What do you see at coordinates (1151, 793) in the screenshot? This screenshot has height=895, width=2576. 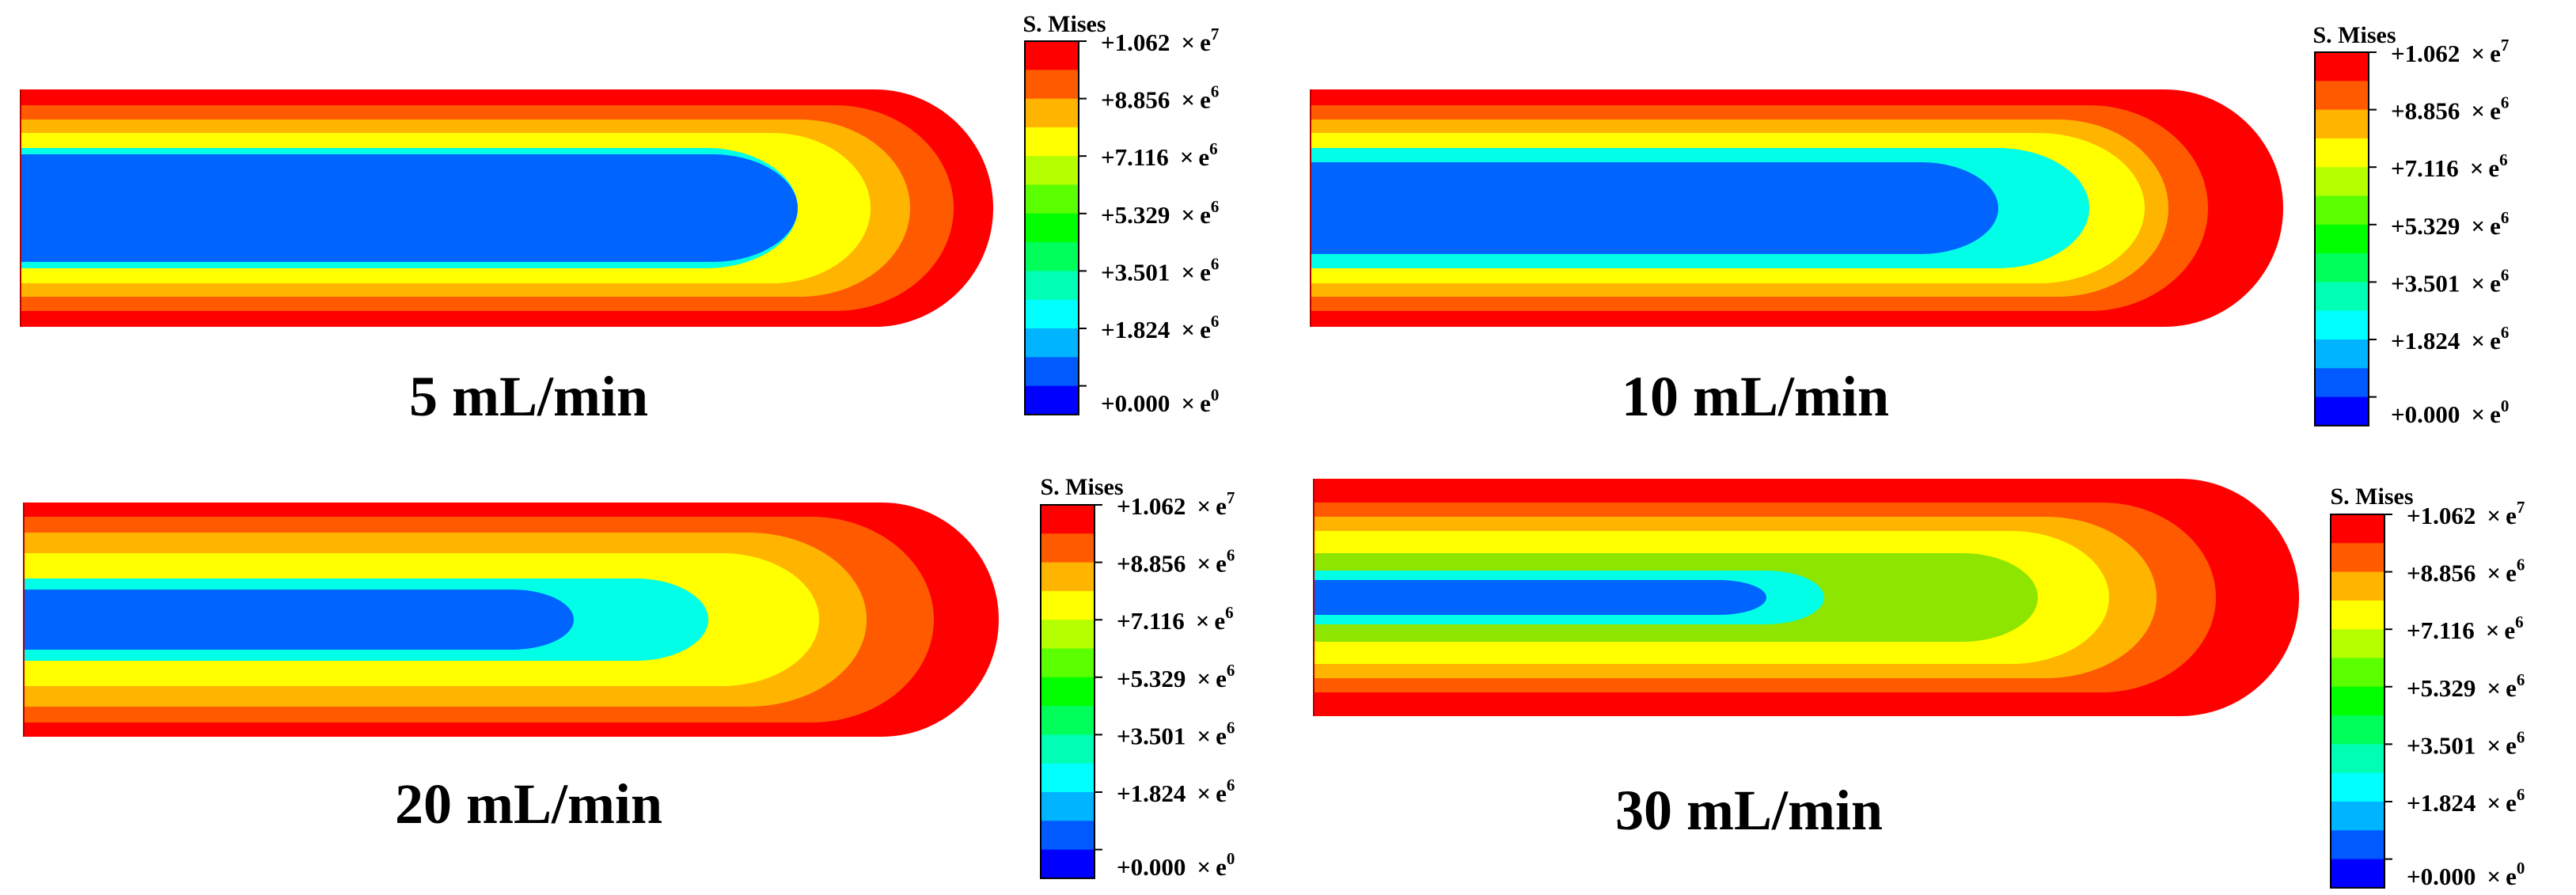 I see `legend-mantissa: +1.824` at bounding box center [1151, 793].